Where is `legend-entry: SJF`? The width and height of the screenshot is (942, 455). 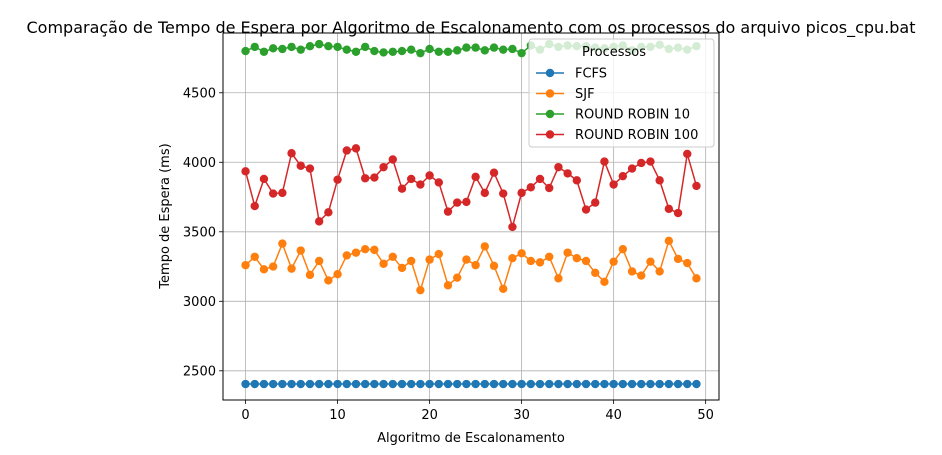 legend-entry: SJF is located at coordinates (565, 94).